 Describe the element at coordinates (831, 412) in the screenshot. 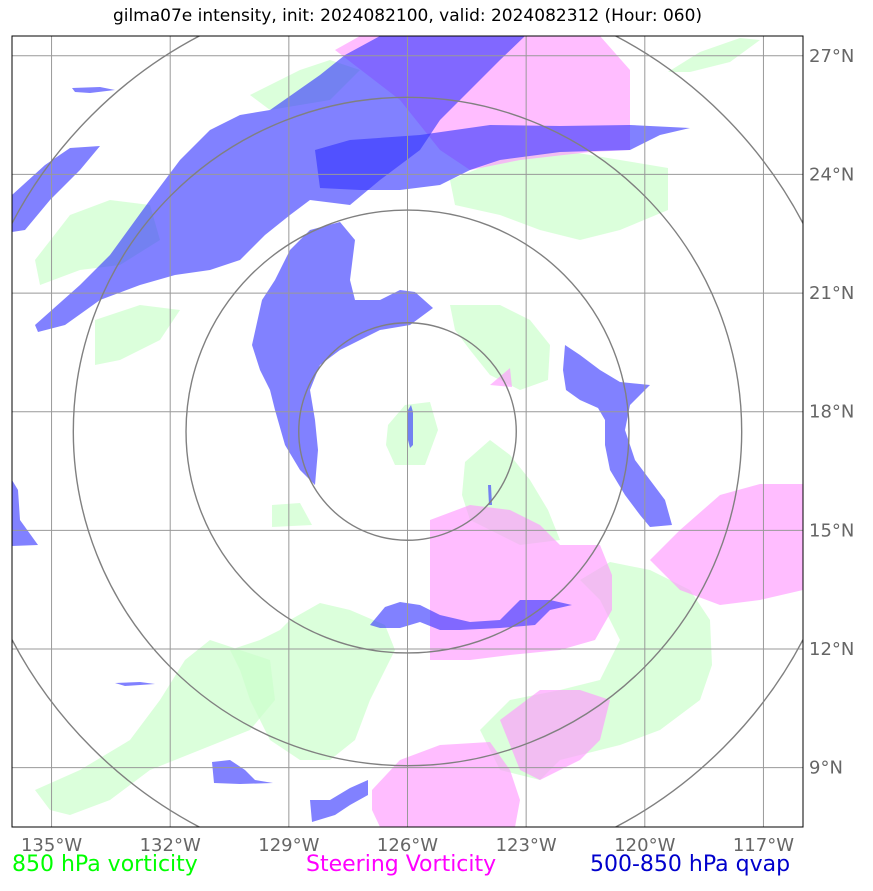

I see `lat-tick-label: 18°N` at that location.